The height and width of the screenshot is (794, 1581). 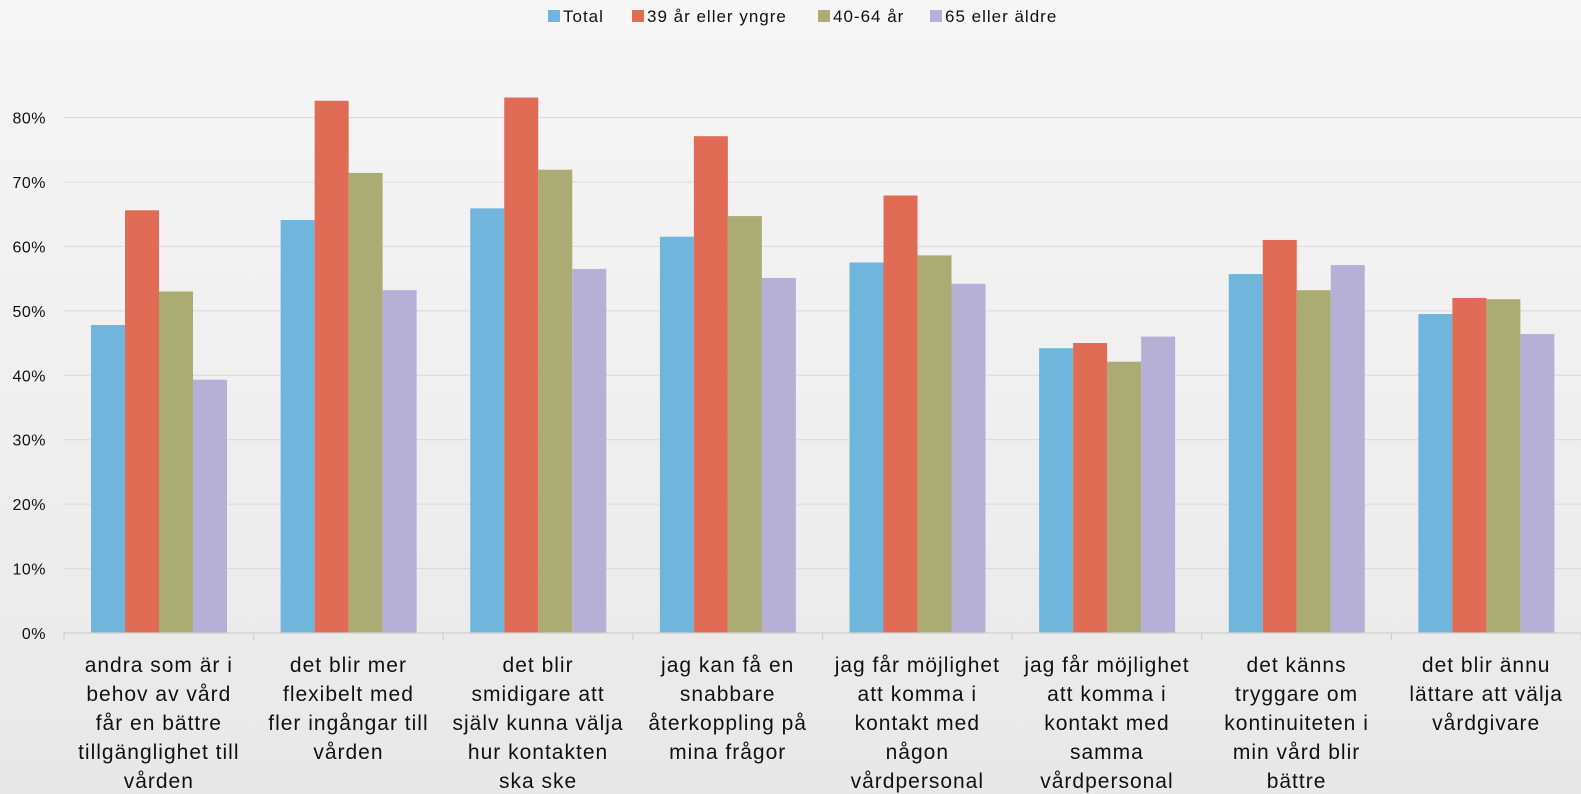 I want to click on y-tick-label: 30%, so click(x=29, y=441).